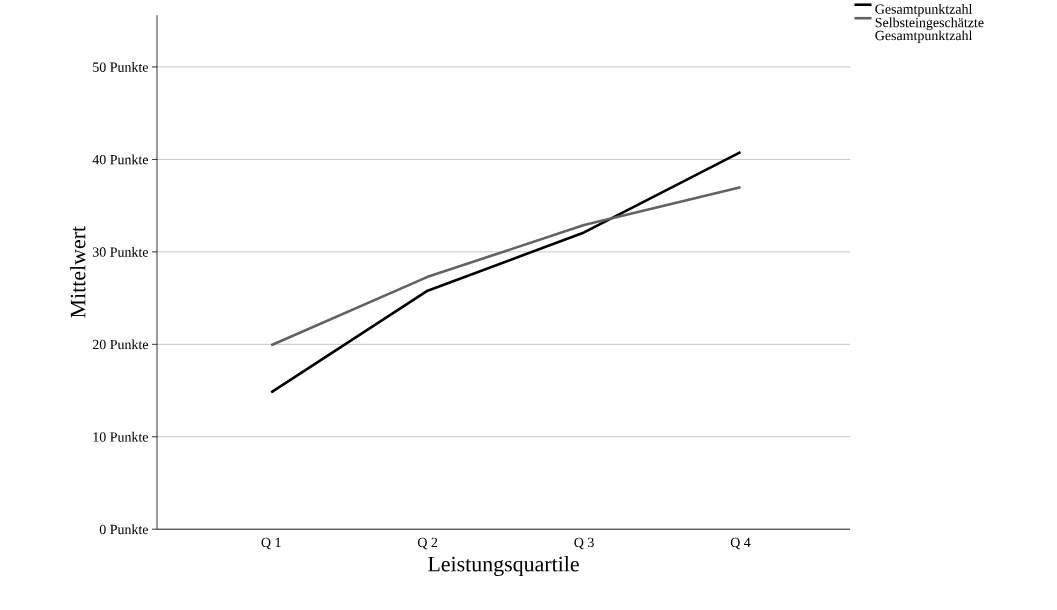 Image resolution: width=1057 pixels, height=610 pixels. I want to click on x-tick-label: Q 4, so click(740, 543).